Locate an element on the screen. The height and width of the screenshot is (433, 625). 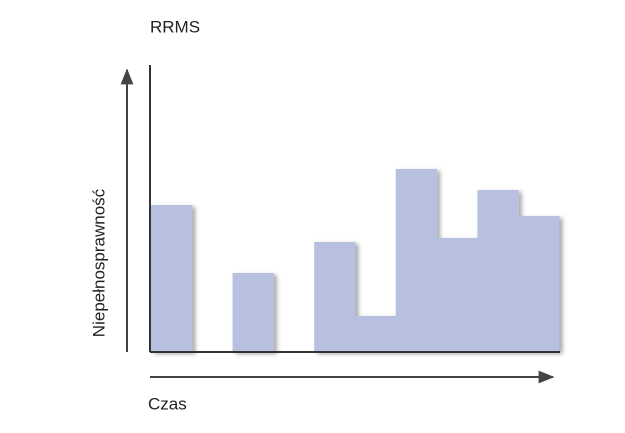
x-axis-label: Czas is located at coordinates (167, 403).